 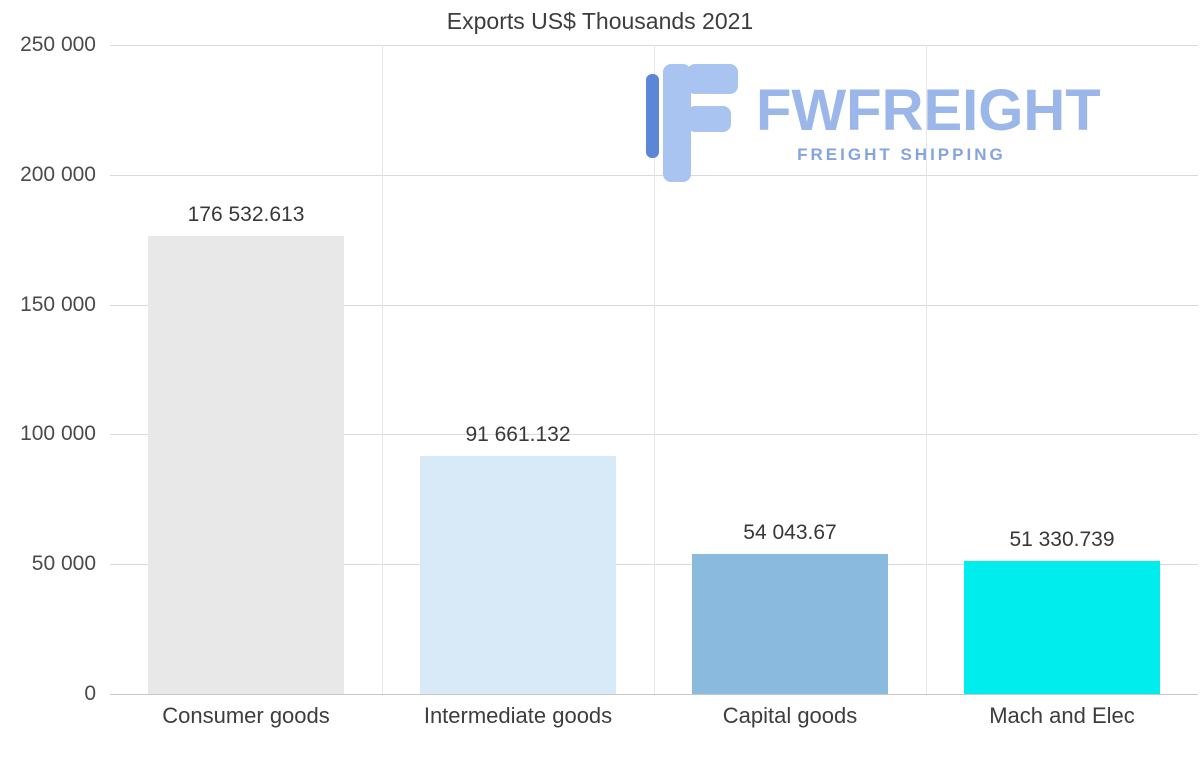 What do you see at coordinates (58, 174) in the screenshot?
I see `y-axis-tick-label: 200 000` at bounding box center [58, 174].